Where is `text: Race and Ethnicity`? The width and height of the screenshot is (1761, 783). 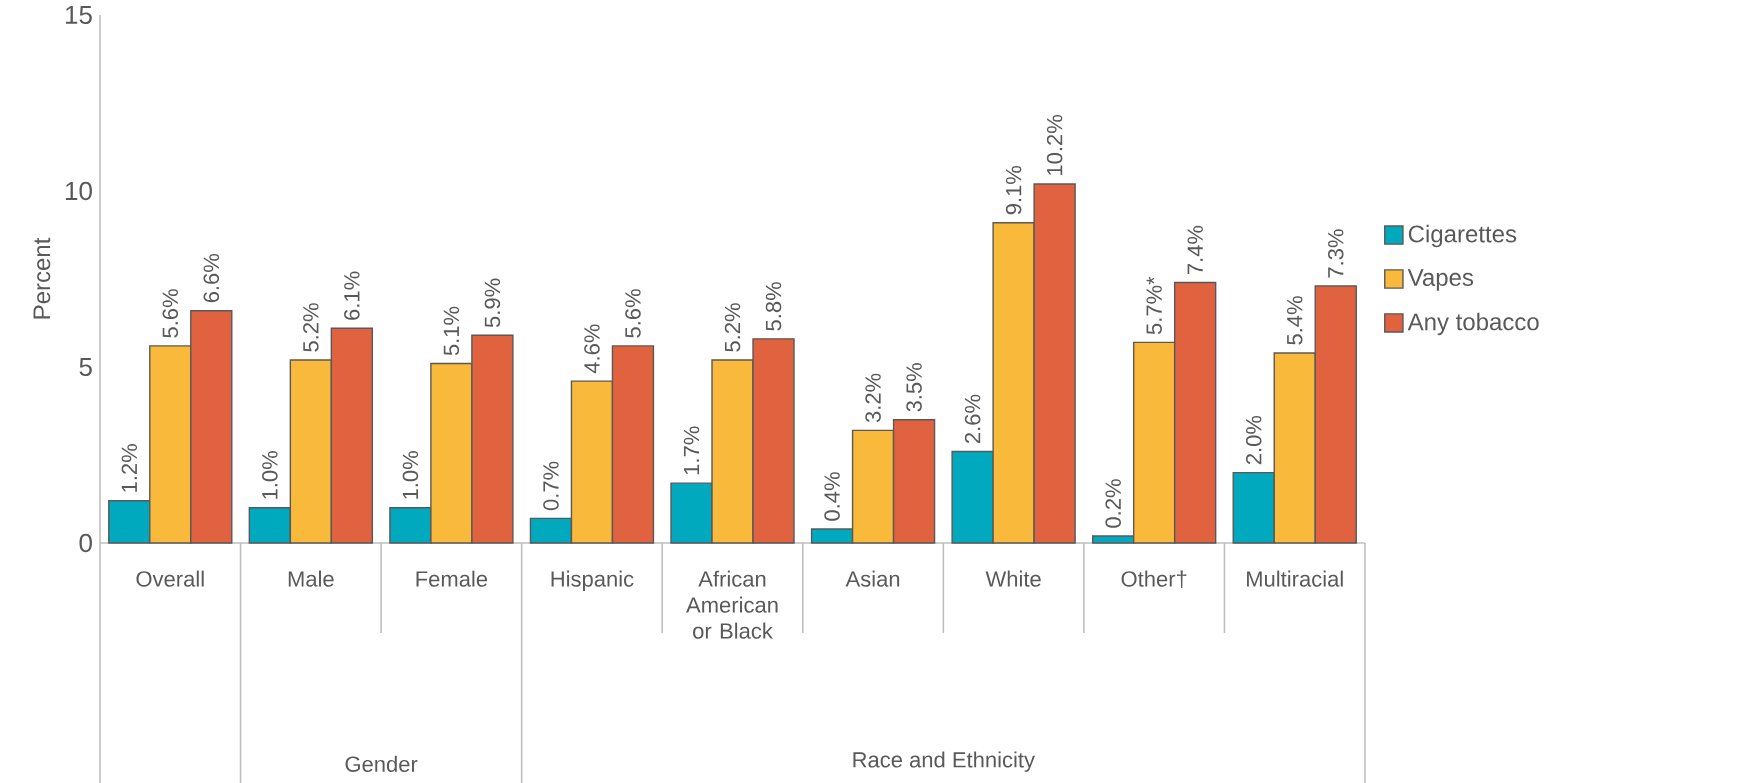
text: Race and Ethnicity is located at coordinates (944, 761).